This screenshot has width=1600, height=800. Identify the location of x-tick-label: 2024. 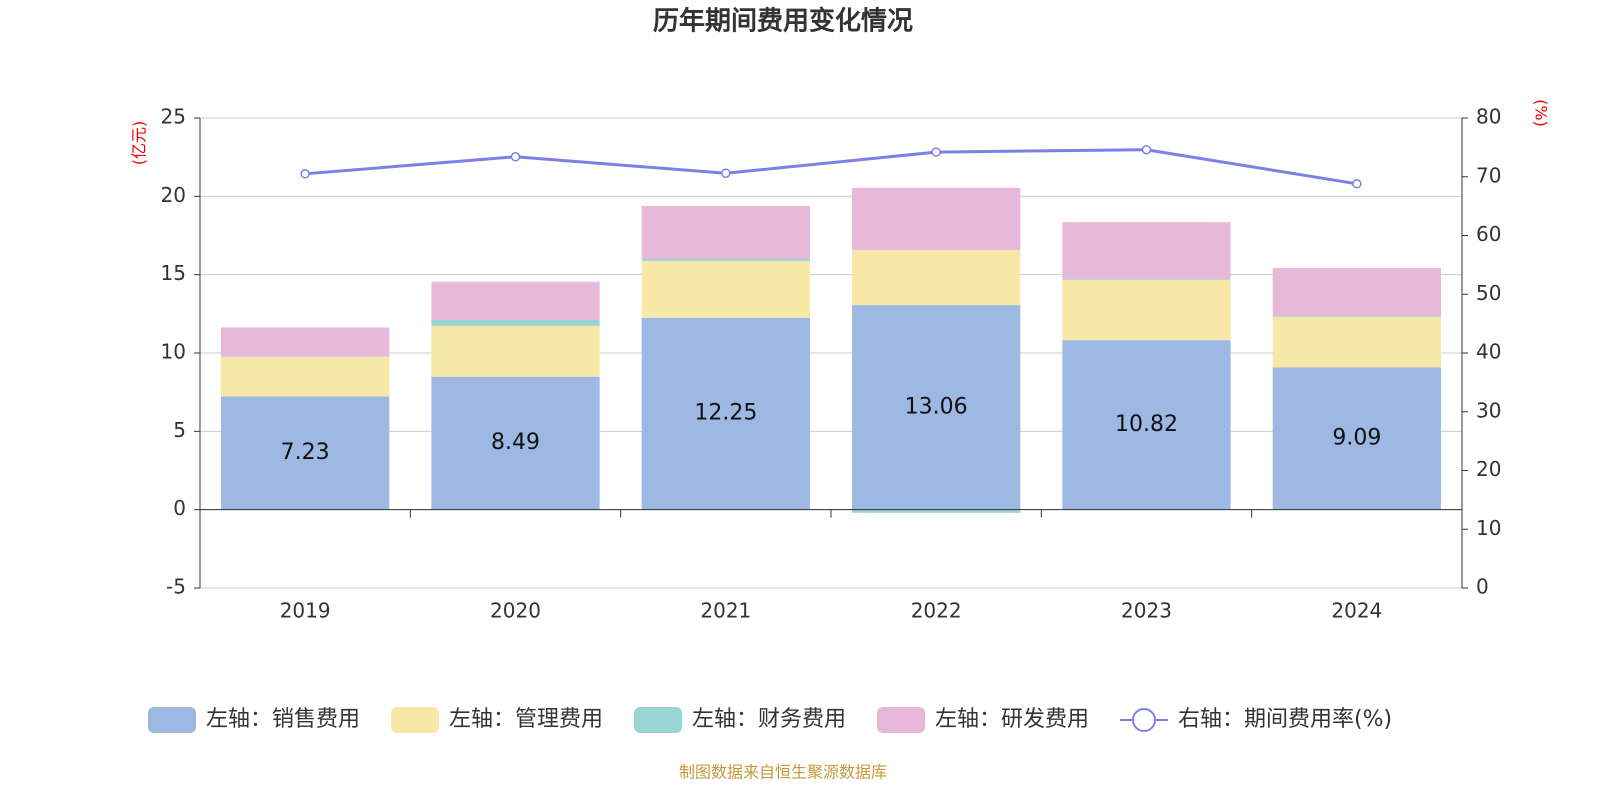
(1356, 611).